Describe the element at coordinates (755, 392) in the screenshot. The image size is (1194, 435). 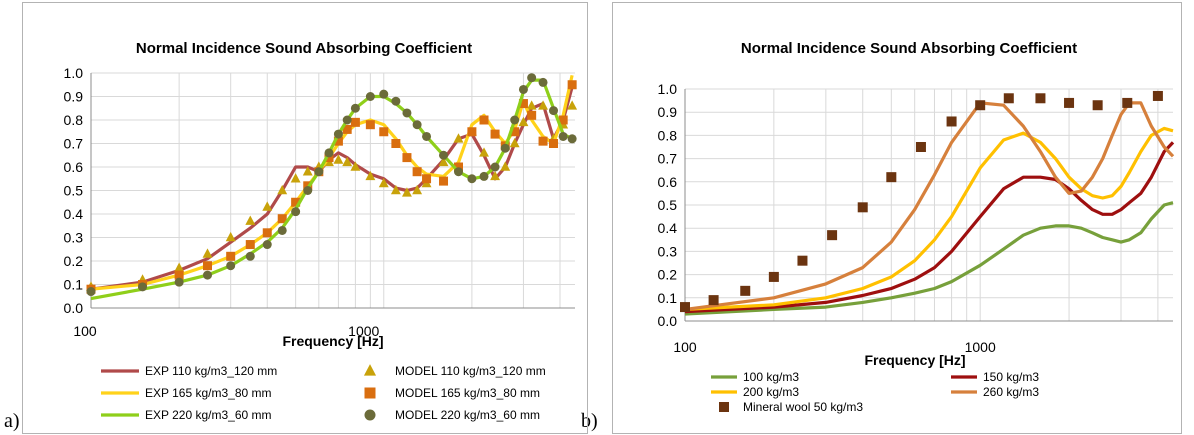
I see `legend-item: 200 kg/m3` at that location.